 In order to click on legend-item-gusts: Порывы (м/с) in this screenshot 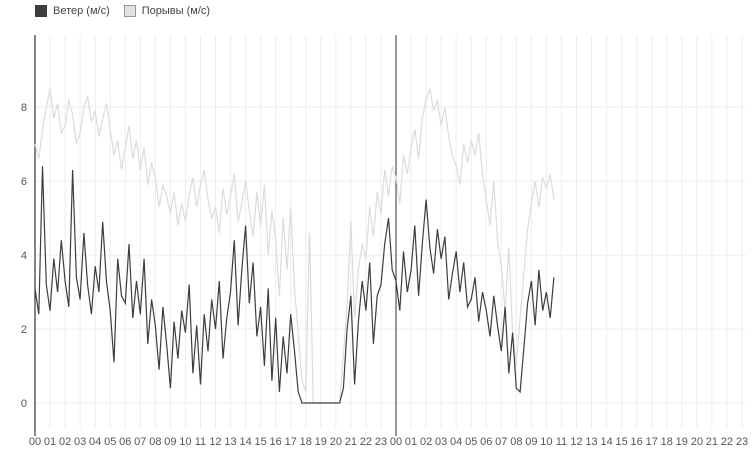, I will do `click(167, 11)`.